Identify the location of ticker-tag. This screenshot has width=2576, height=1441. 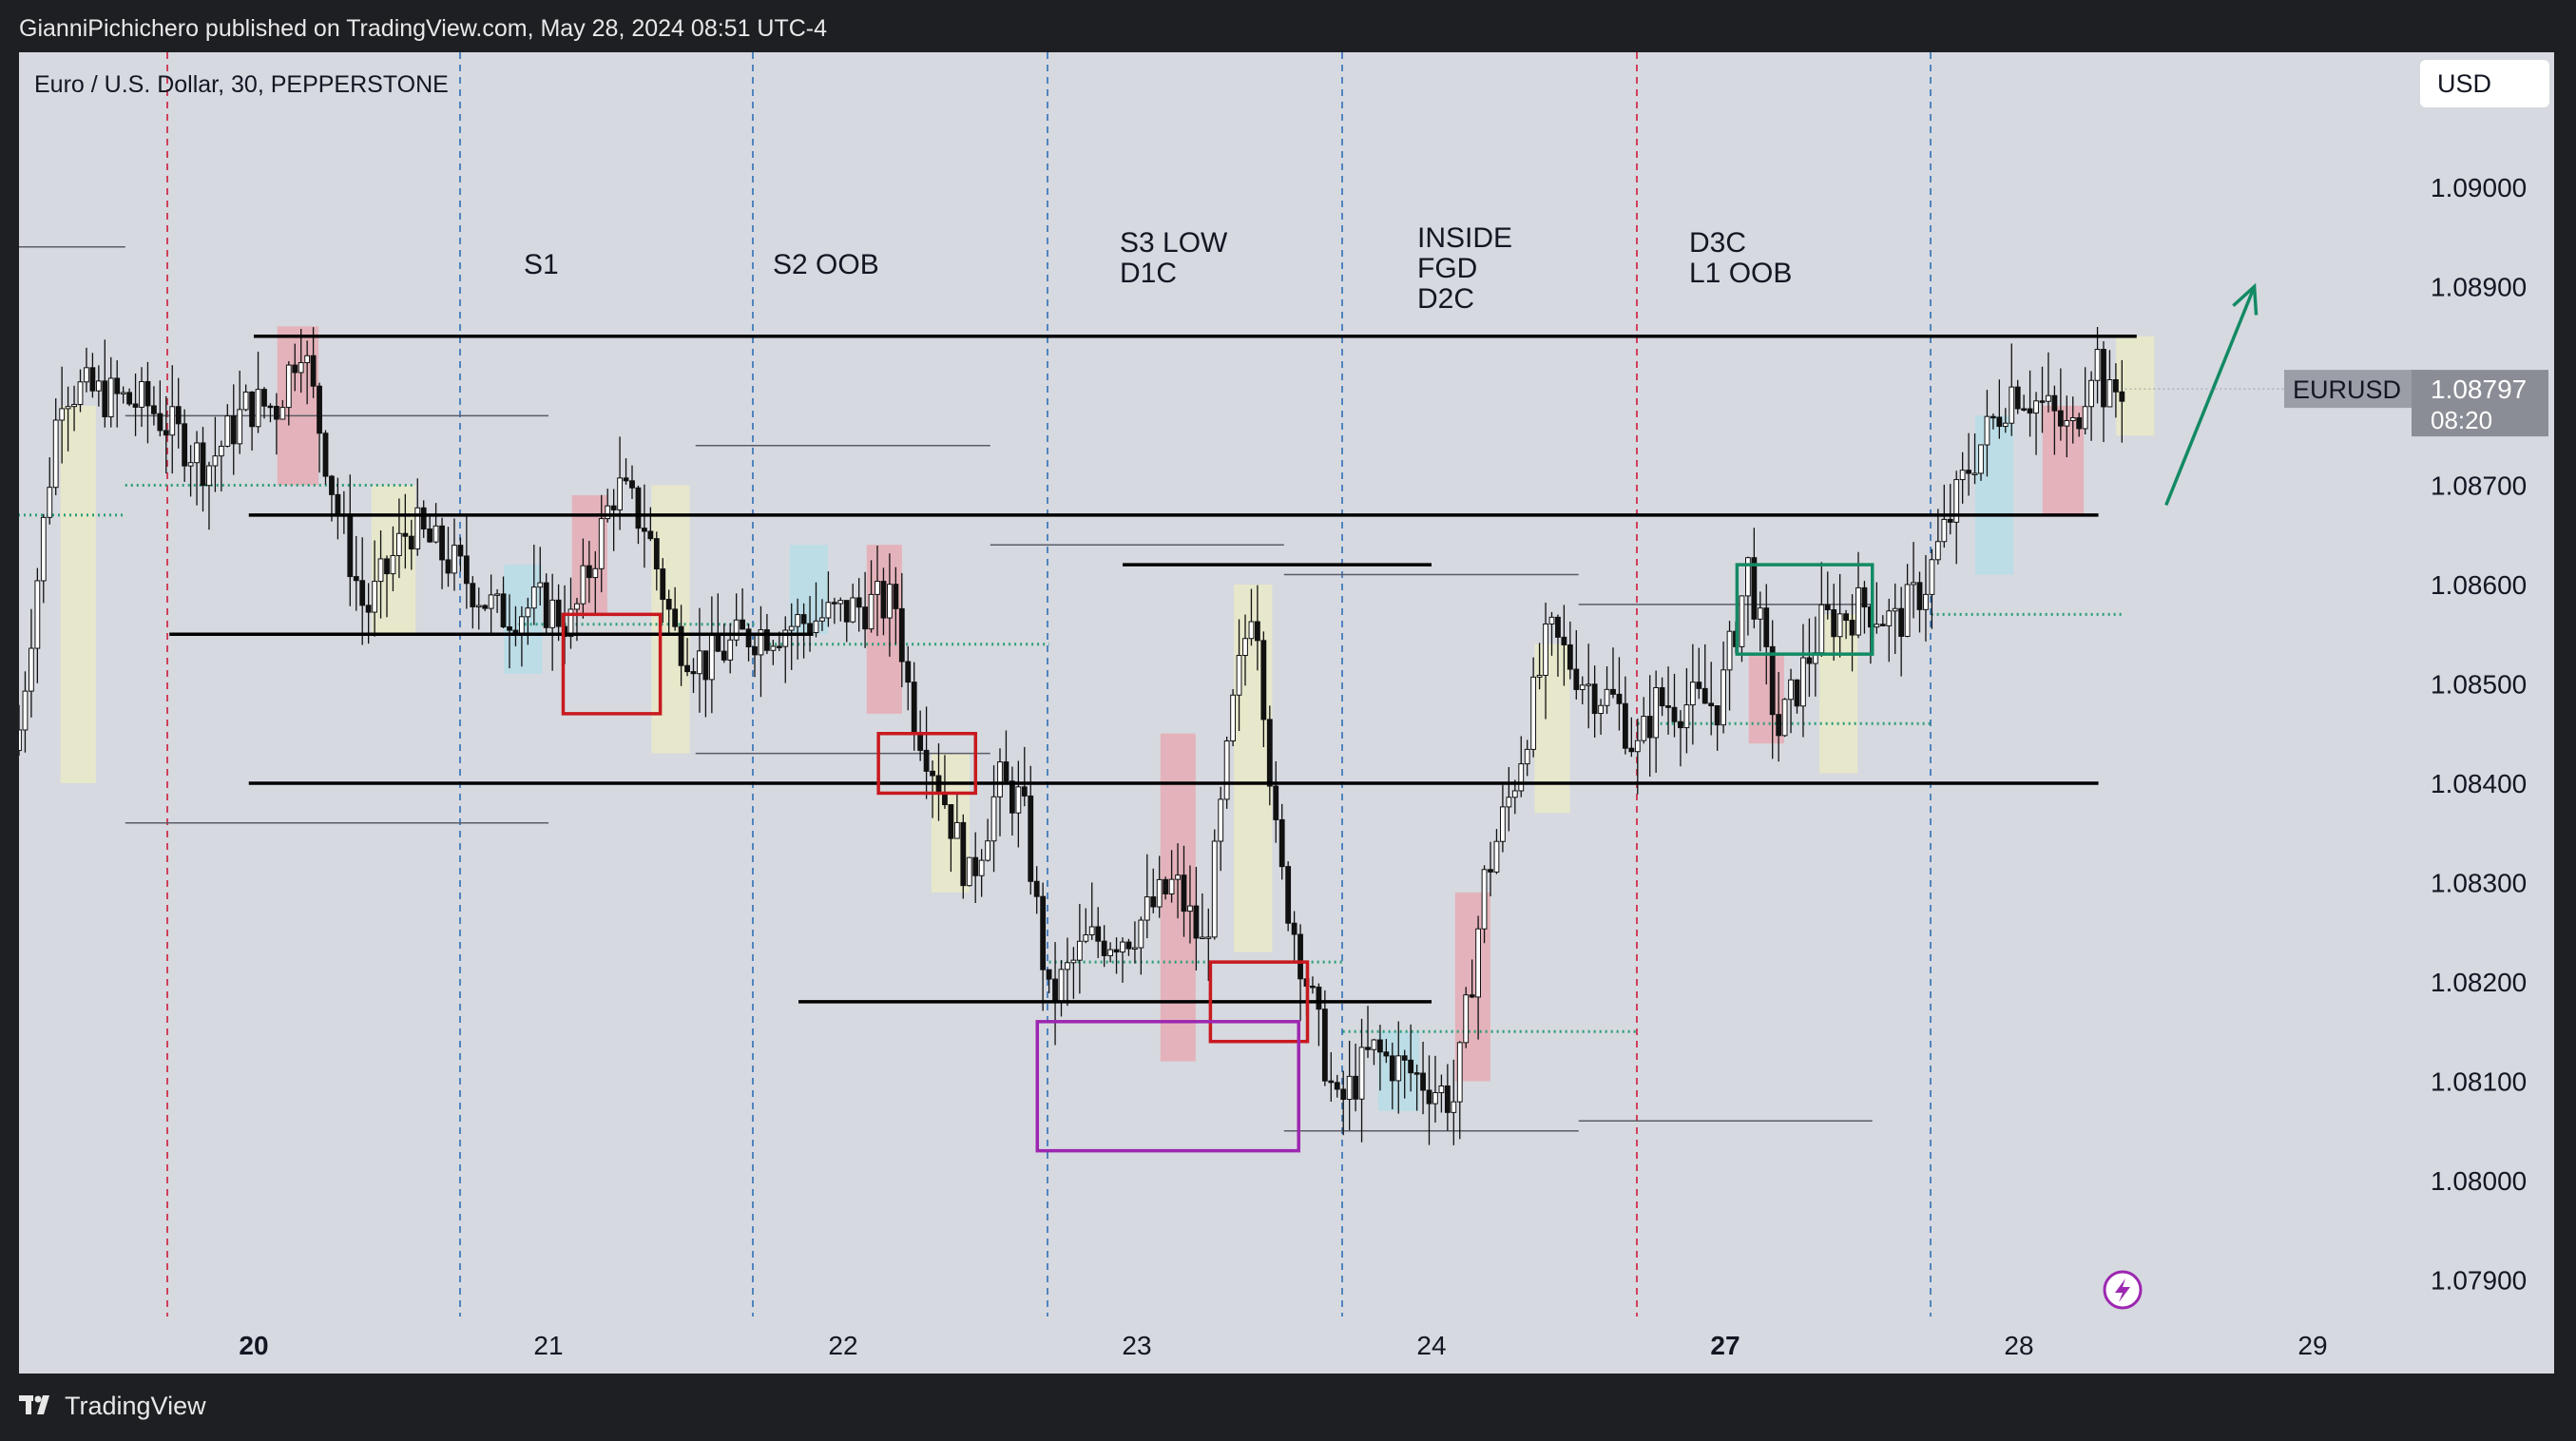
(2356, 389).